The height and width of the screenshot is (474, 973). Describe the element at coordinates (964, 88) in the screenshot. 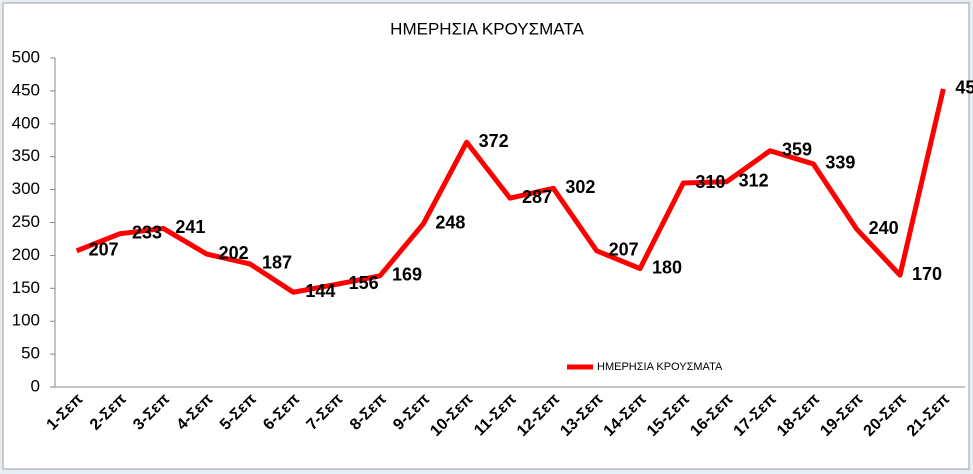

I see `data-label: 453` at that location.